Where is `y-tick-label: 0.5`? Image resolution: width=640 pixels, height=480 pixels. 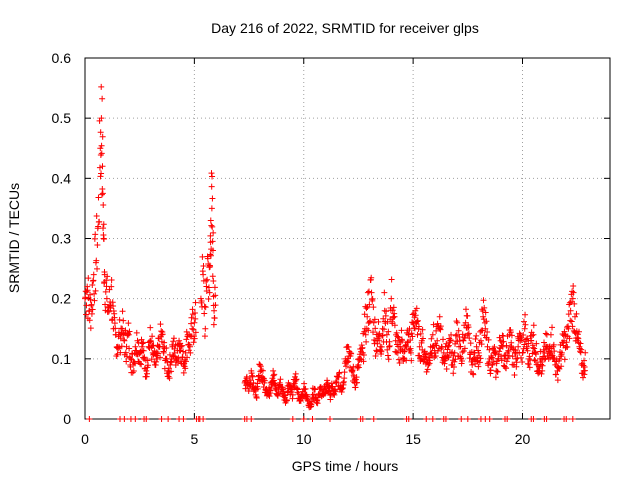 y-tick-label: 0.5 is located at coordinates (62, 118).